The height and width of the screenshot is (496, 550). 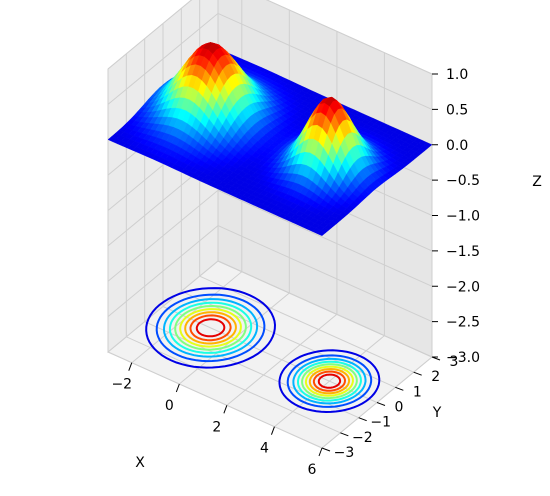 I want to click on z-tick-label: 0.5, so click(x=457, y=110).